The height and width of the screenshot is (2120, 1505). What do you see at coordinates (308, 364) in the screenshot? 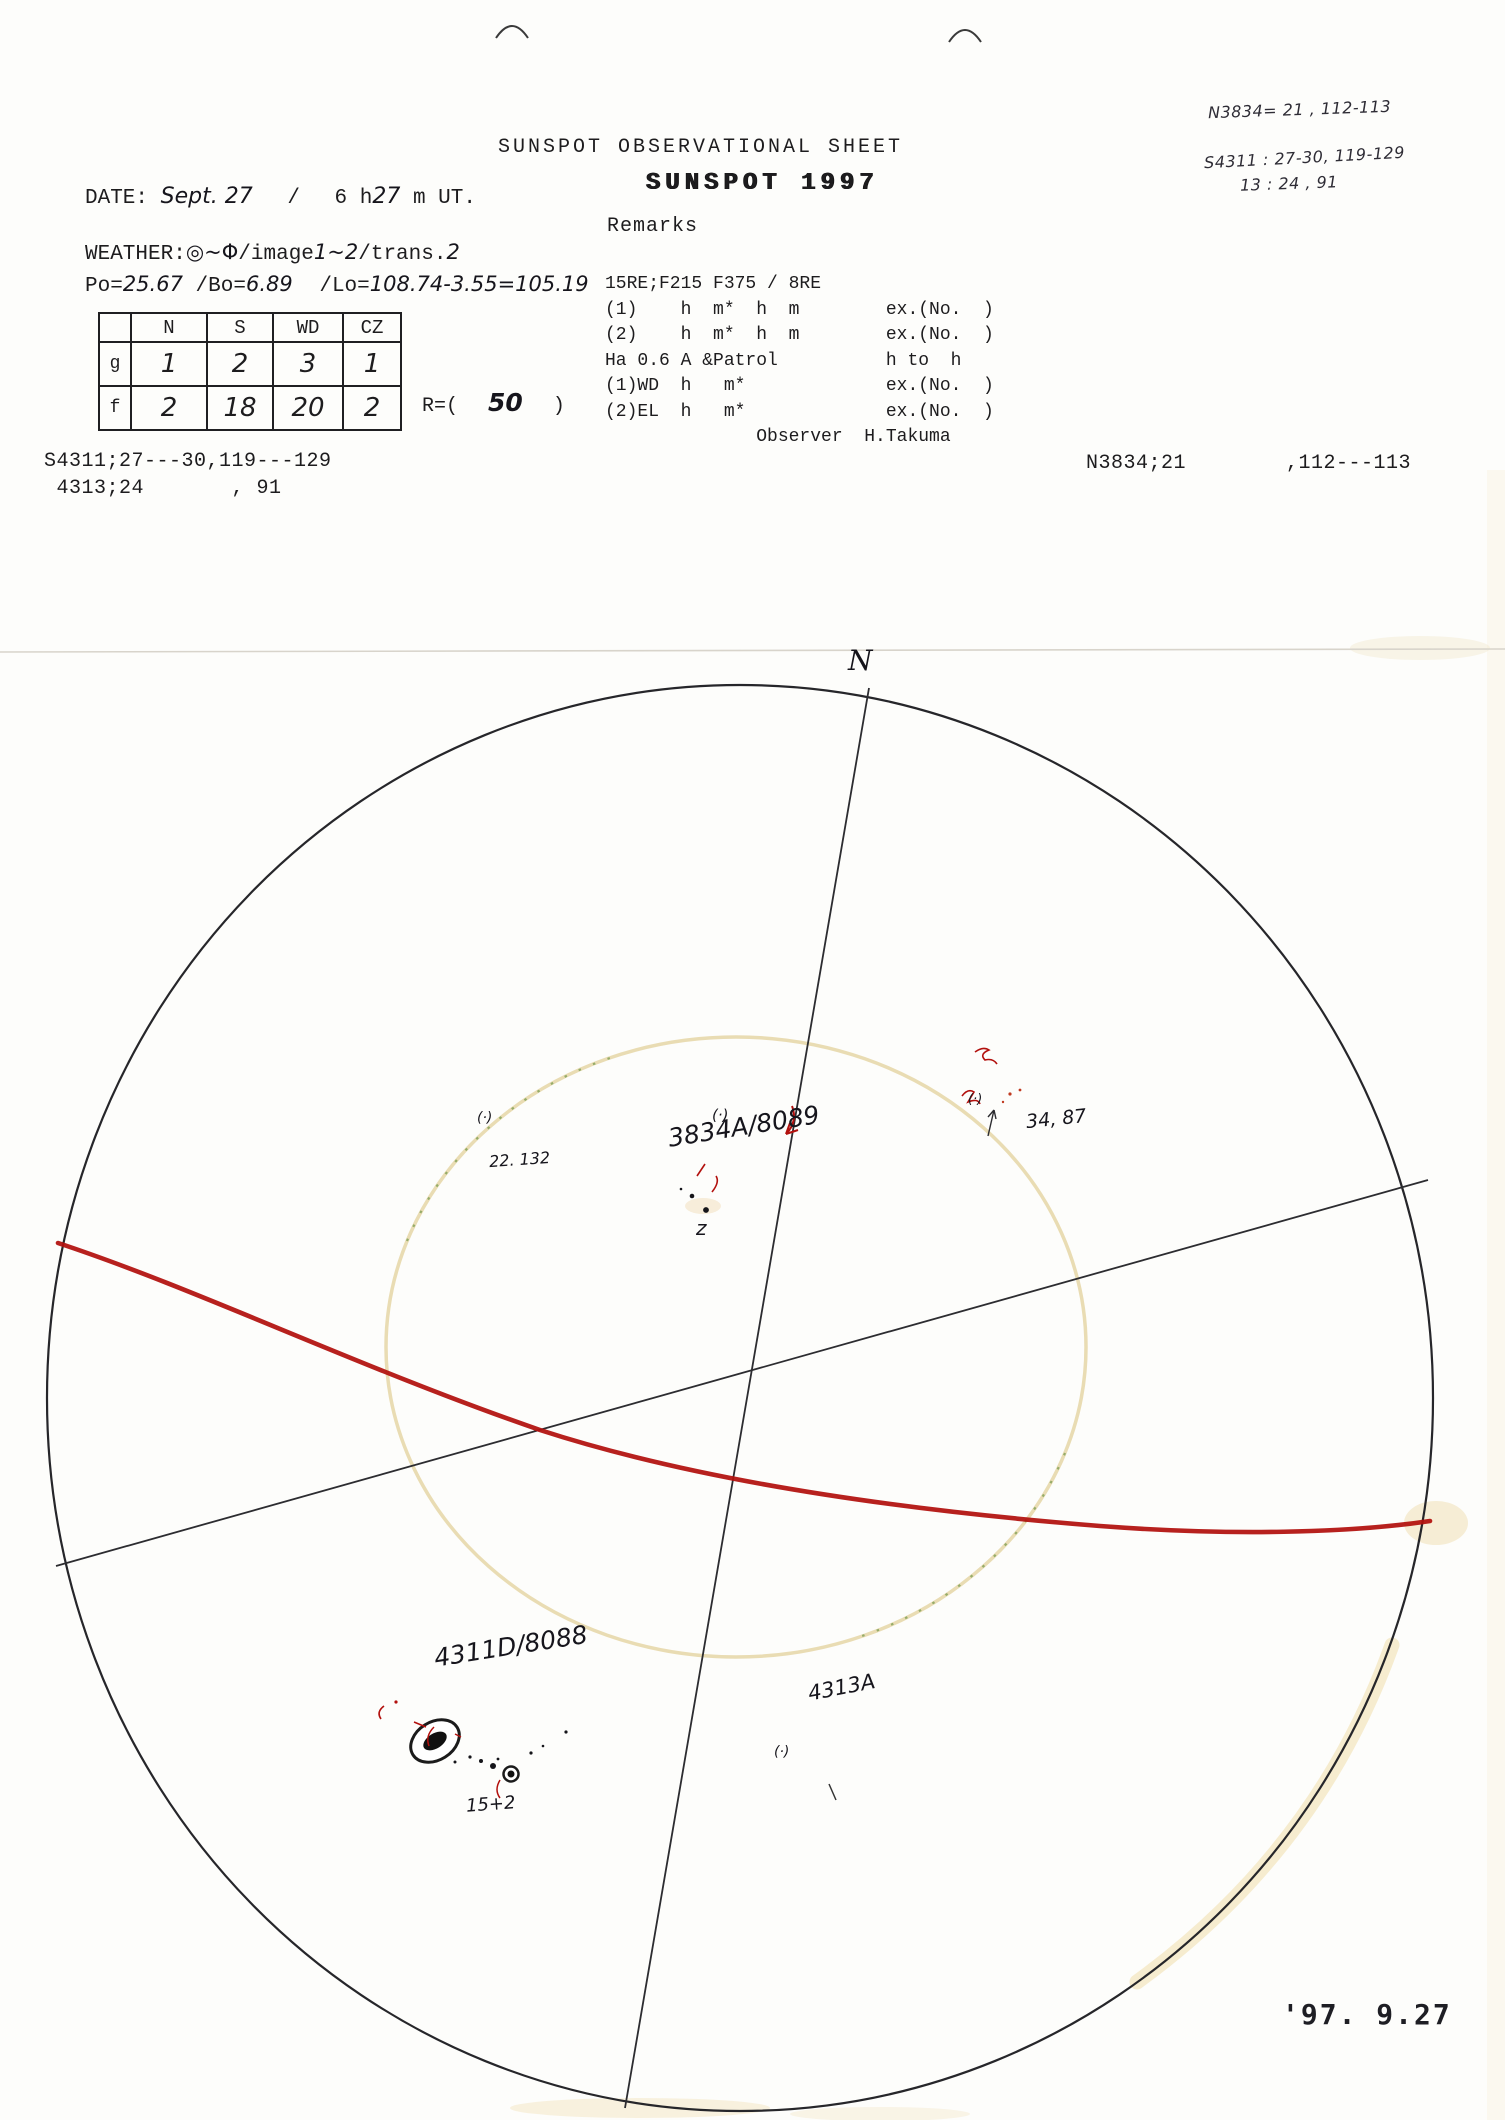
I see `row-g-wd: 3` at bounding box center [308, 364].